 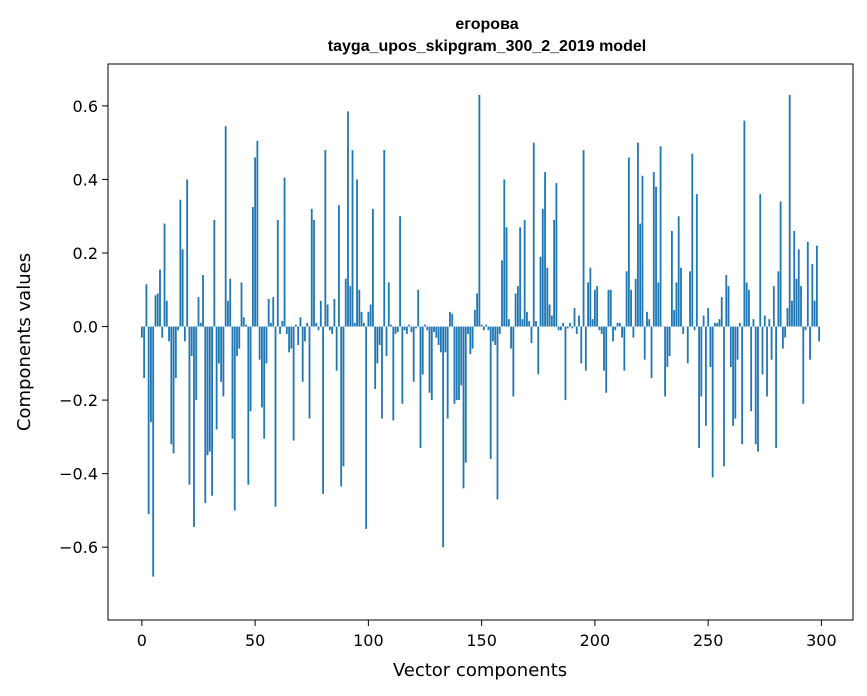 What do you see at coordinates (85, 253) in the screenshot?
I see `y-tick-label: 0.2` at bounding box center [85, 253].